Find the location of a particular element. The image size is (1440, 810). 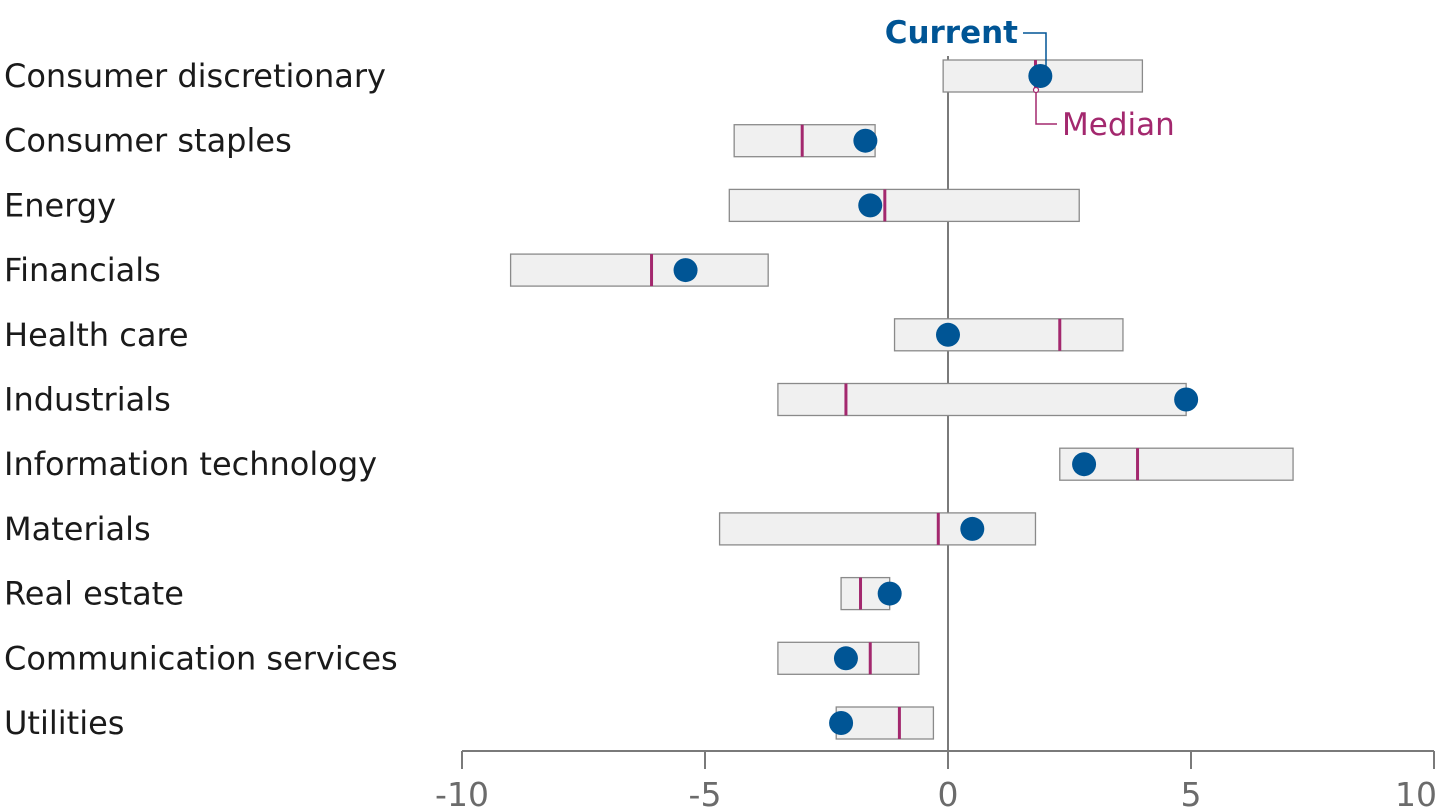

current-dot-information-technology is located at coordinates (1084, 464).